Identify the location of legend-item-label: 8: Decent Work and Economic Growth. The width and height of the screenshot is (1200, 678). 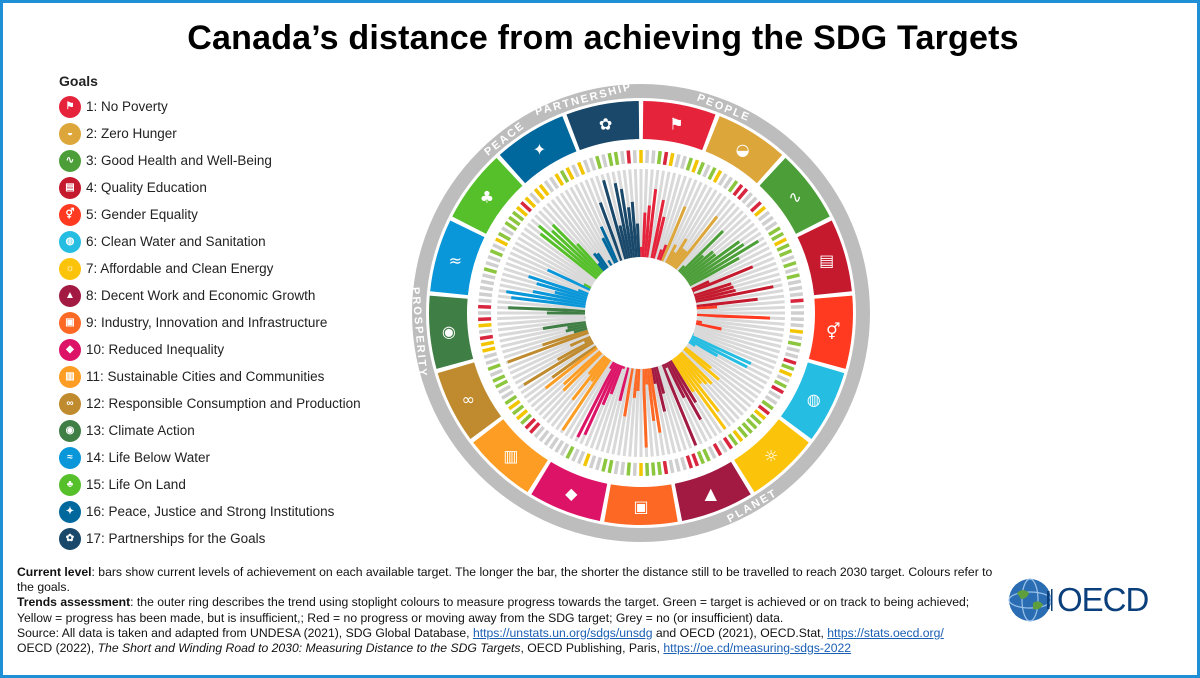
(201, 295).